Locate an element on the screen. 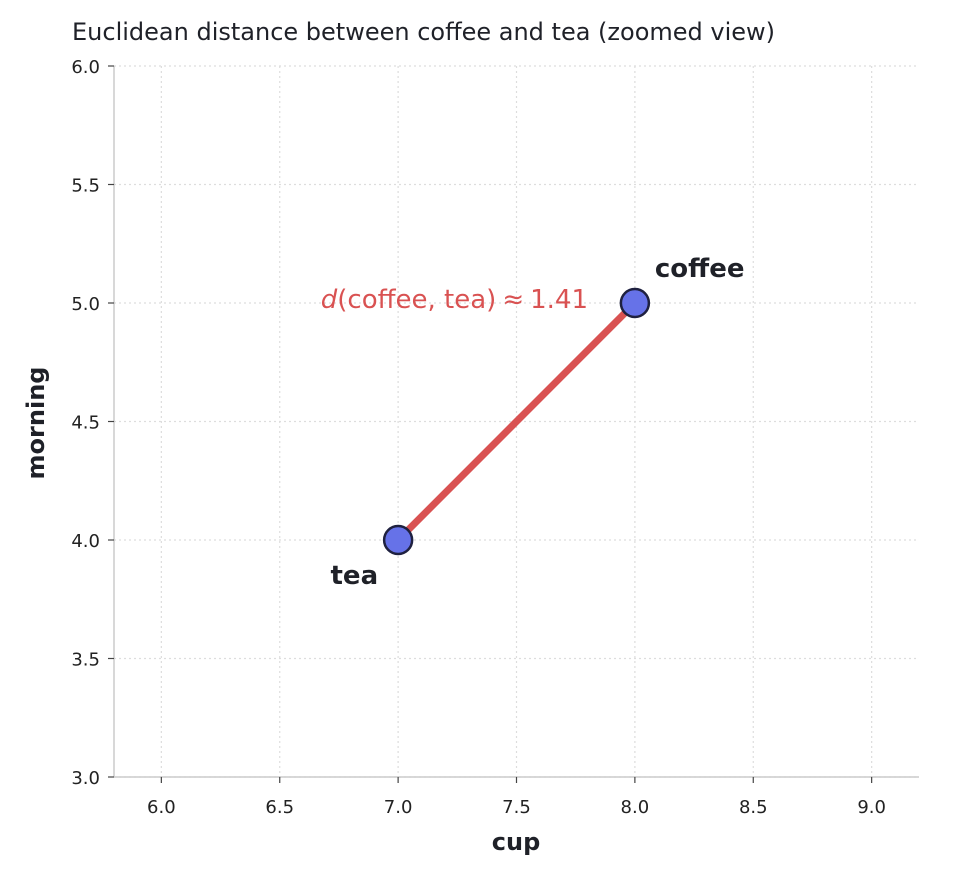  point-label-tea: tea is located at coordinates (355, 576).